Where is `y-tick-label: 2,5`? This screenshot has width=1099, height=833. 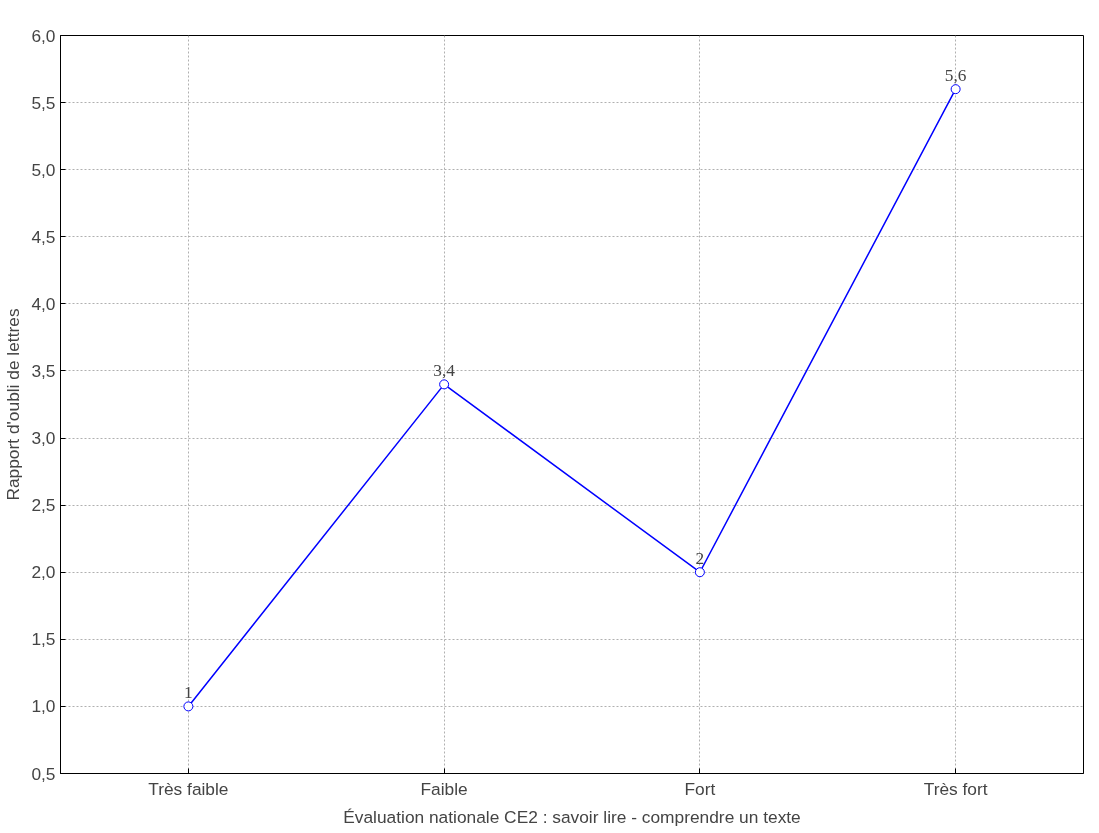
y-tick-label: 2,5 is located at coordinates (43, 505).